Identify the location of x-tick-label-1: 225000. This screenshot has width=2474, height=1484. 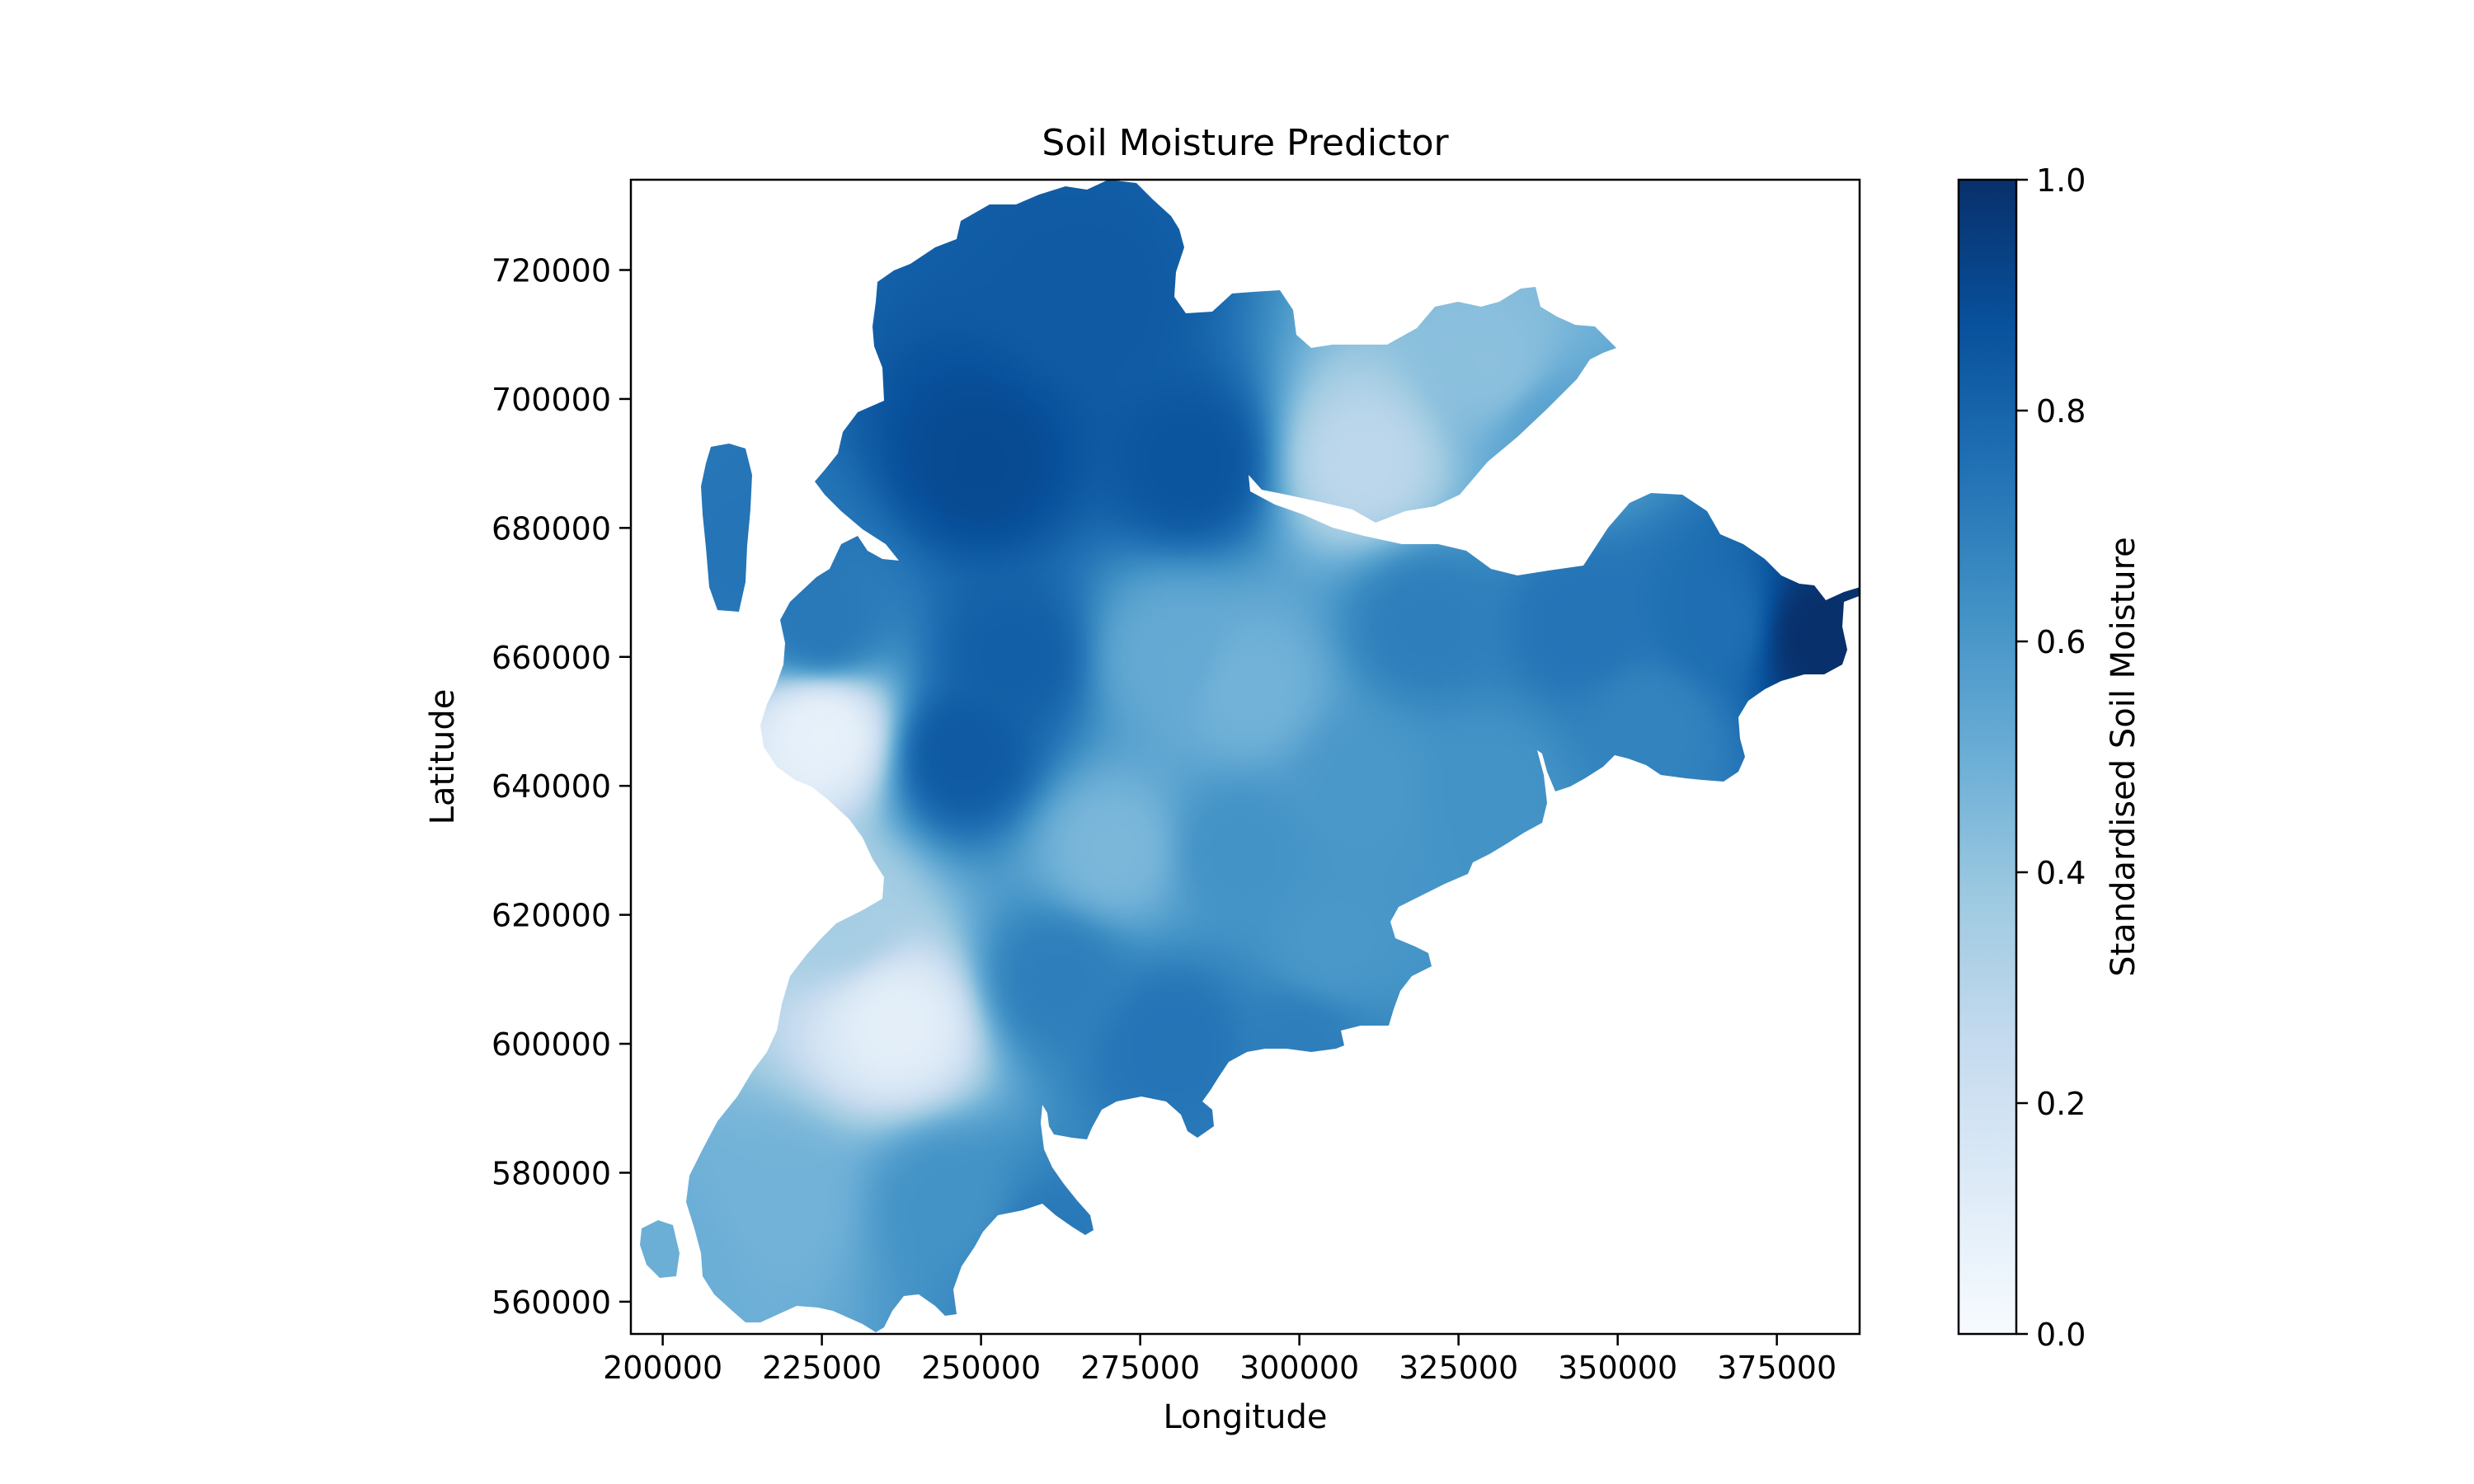
(822, 1368).